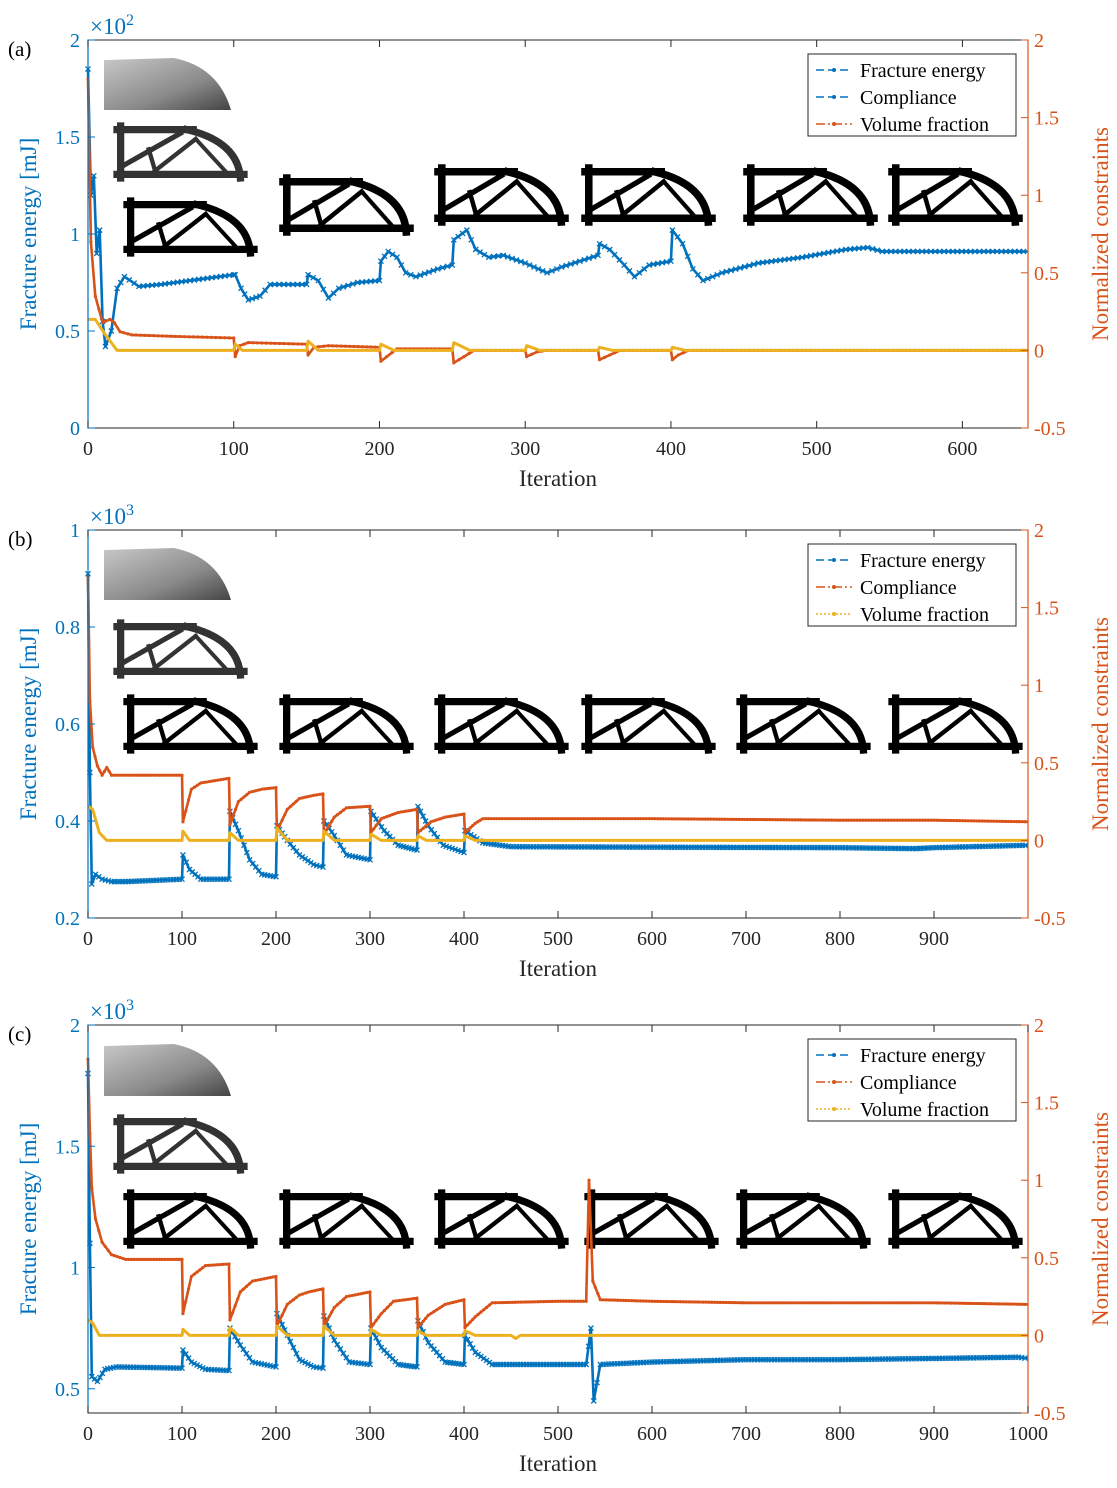  What do you see at coordinates (67, 1390) in the screenshot?
I see `left-y-tick-label: 0.5` at bounding box center [67, 1390].